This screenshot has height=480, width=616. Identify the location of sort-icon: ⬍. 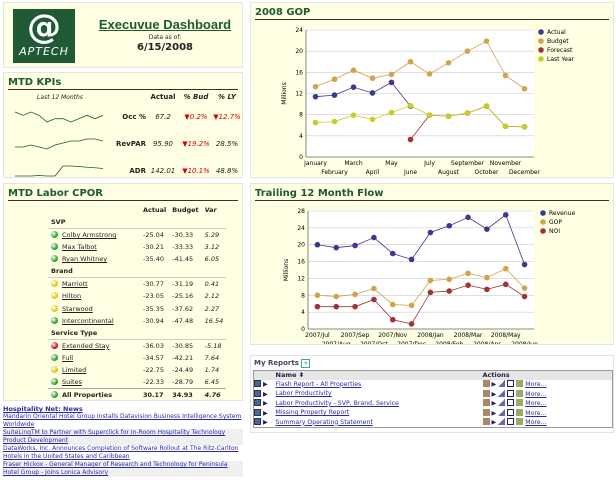
(301, 375).